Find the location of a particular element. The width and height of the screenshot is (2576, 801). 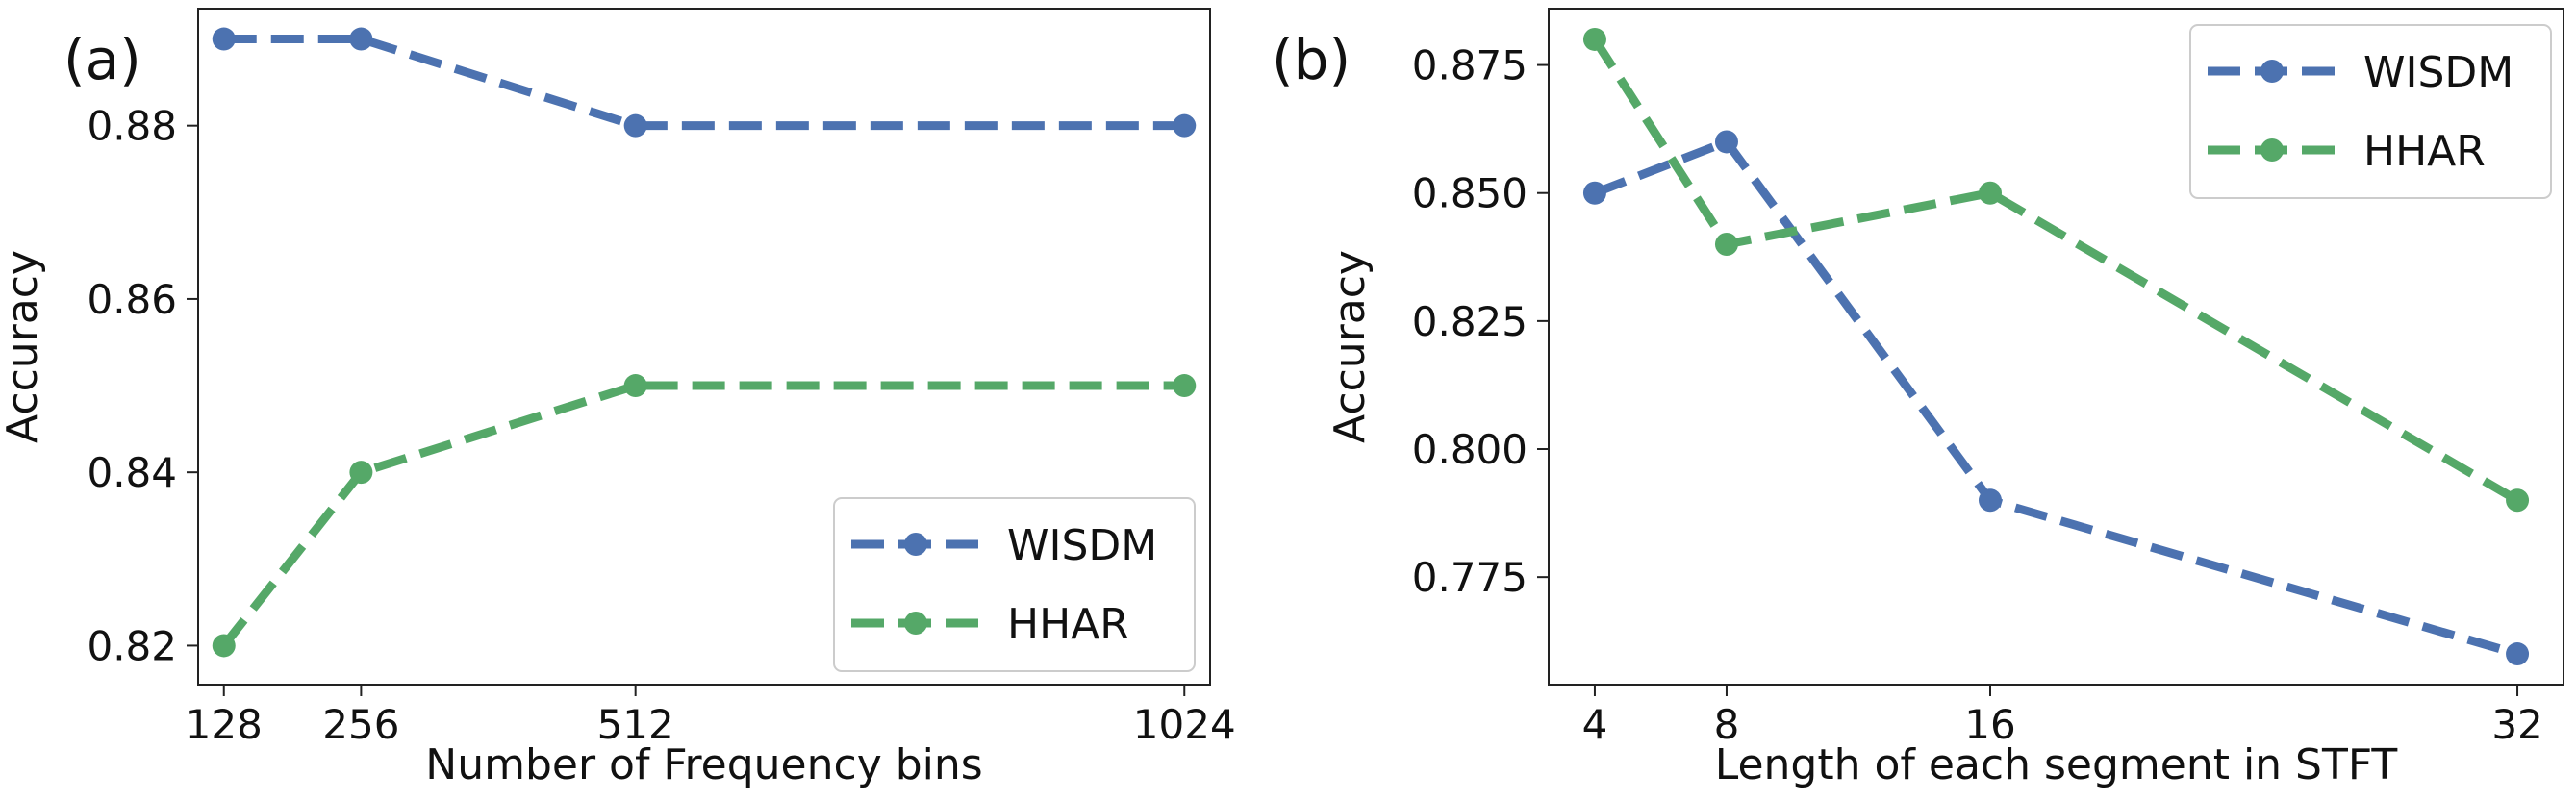

x-tick-label: 4 is located at coordinates (1595, 725).